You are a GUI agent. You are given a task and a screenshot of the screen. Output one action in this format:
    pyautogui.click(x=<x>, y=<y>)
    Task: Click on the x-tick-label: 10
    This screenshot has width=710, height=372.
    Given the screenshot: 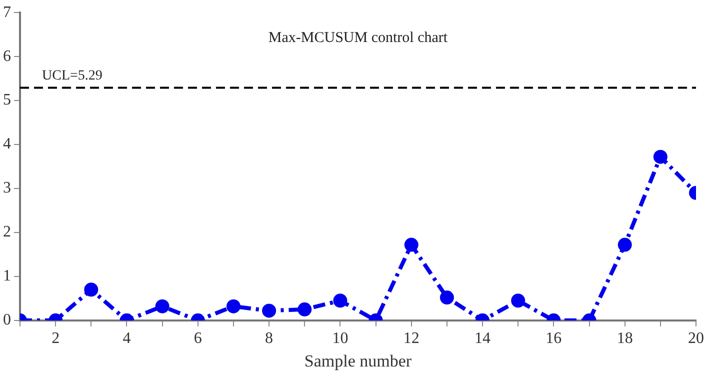 What is the action you would take?
    pyautogui.click(x=340, y=339)
    